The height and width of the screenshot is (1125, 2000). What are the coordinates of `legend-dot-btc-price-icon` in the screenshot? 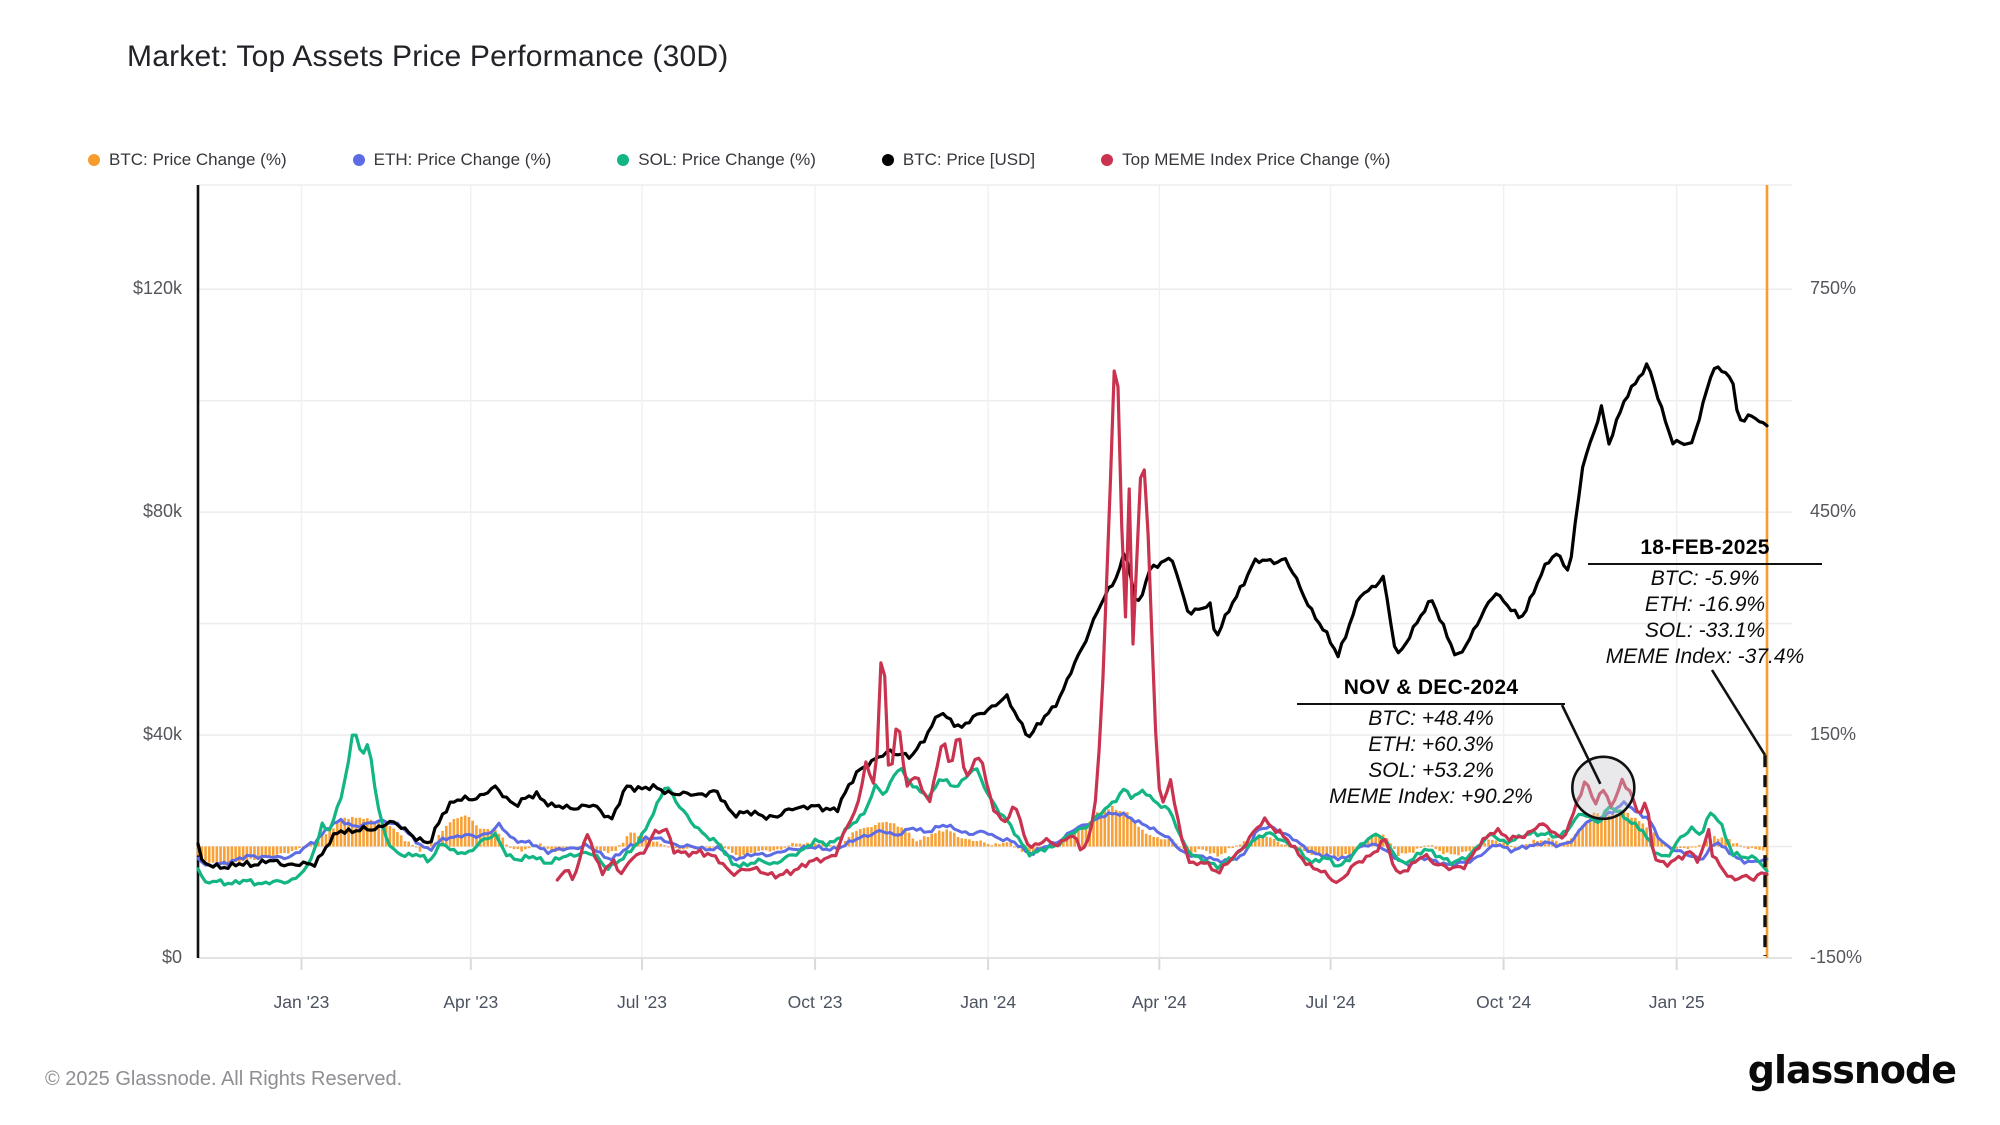 It's located at (887, 160).